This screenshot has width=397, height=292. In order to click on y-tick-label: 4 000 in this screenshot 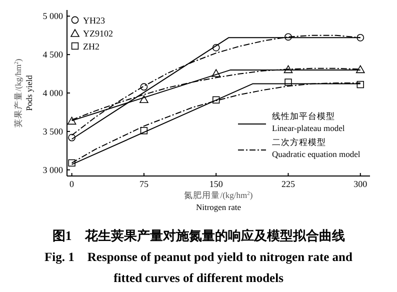, I will do `click(53, 93)`.